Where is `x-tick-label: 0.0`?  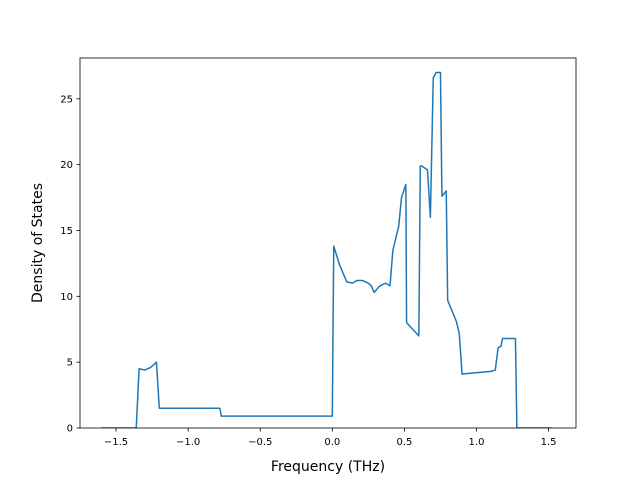
x-tick-label: 0.0 is located at coordinates (332, 442).